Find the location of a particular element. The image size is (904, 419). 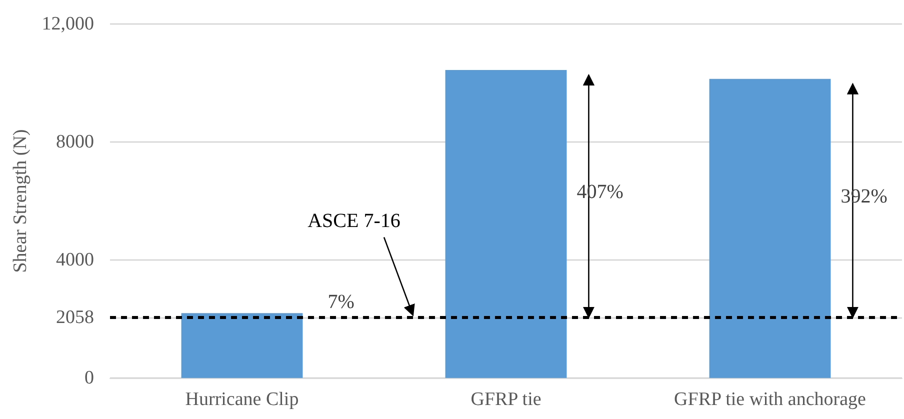

y-axis-title: Shear Strength (N) is located at coordinates (20, 201).